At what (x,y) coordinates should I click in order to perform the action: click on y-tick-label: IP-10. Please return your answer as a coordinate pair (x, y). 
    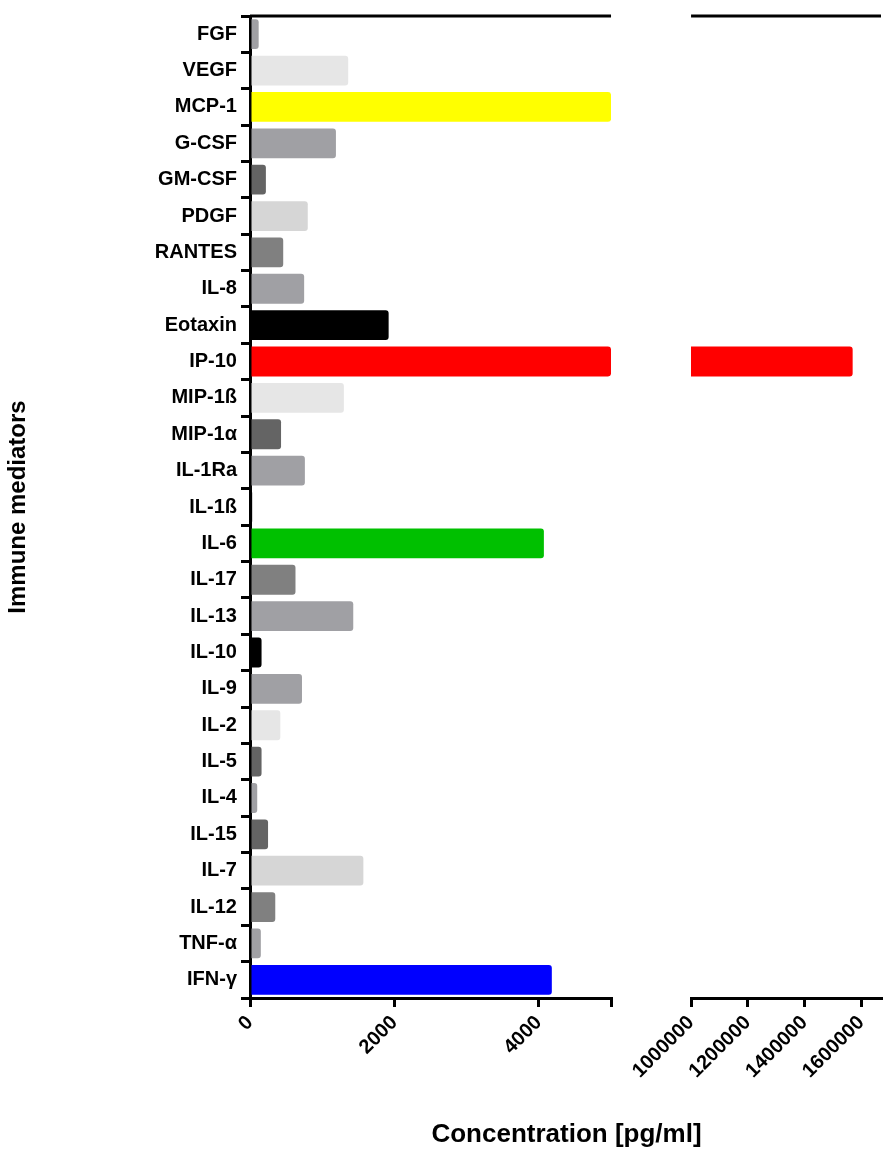
    Looking at the image, I should click on (213, 360).